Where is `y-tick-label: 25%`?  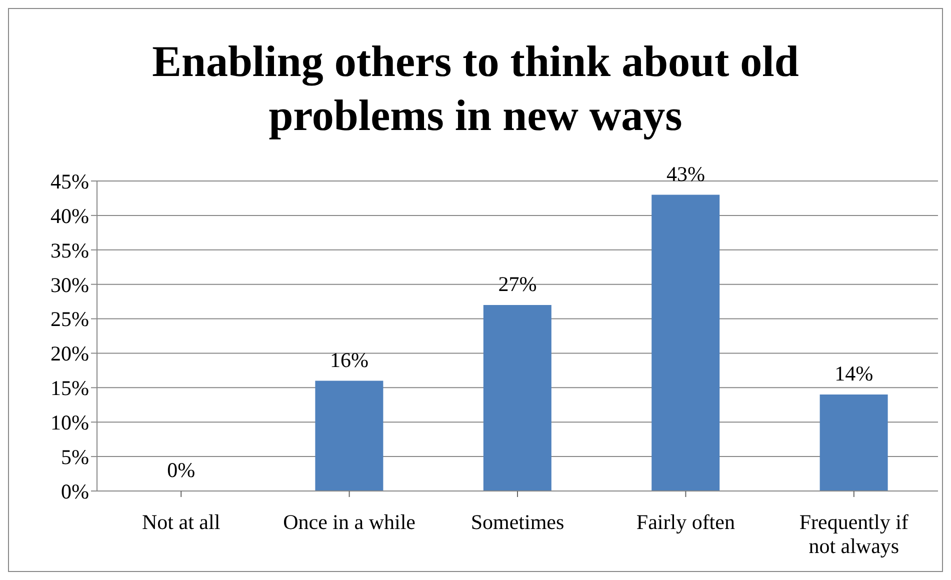 y-tick-label: 25% is located at coordinates (69, 319).